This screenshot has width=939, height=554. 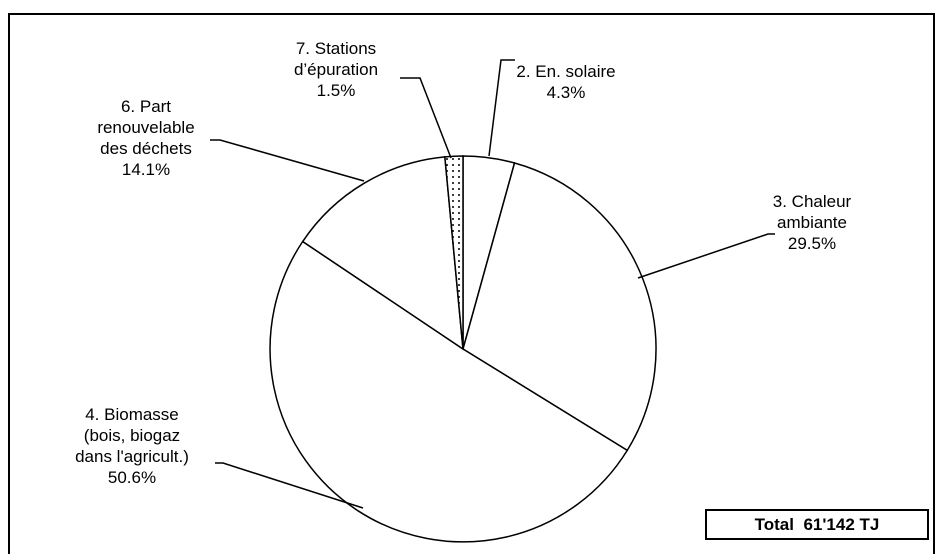 I want to click on slice-label-line: d’épuration, so click(x=336, y=69).